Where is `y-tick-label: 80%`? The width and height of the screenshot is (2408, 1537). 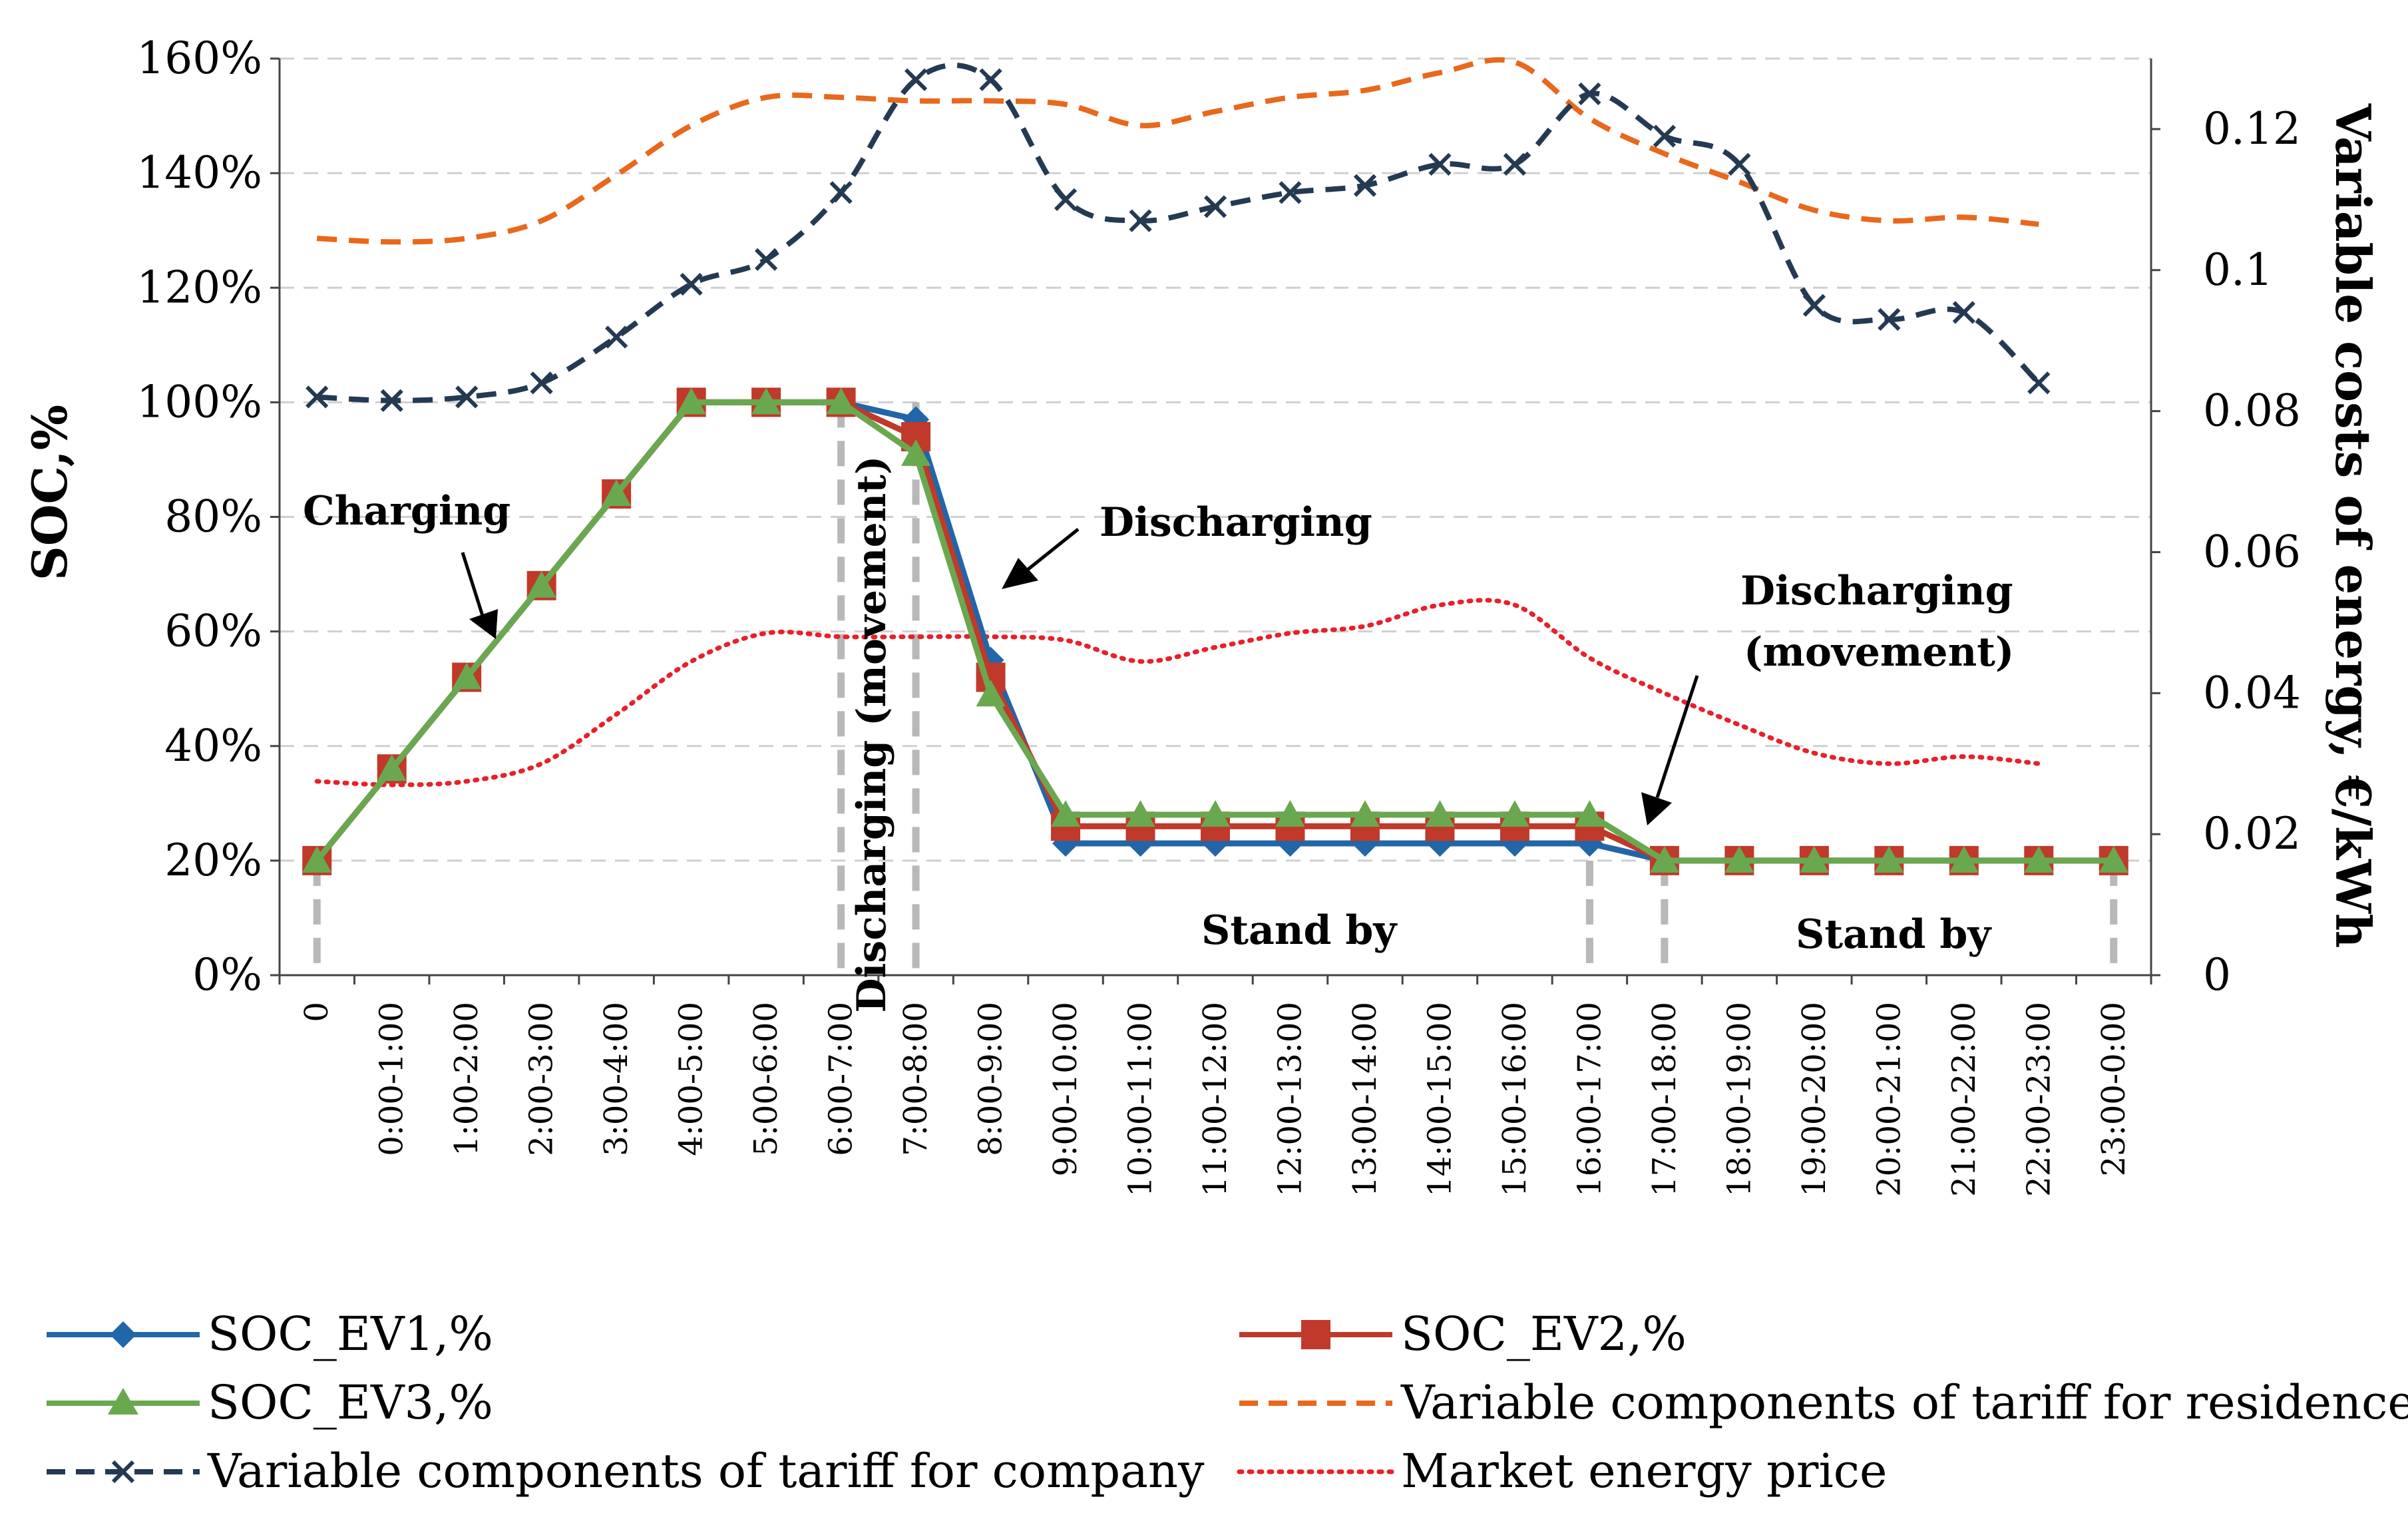 y-tick-label: 80% is located at coordinates (213, 517).